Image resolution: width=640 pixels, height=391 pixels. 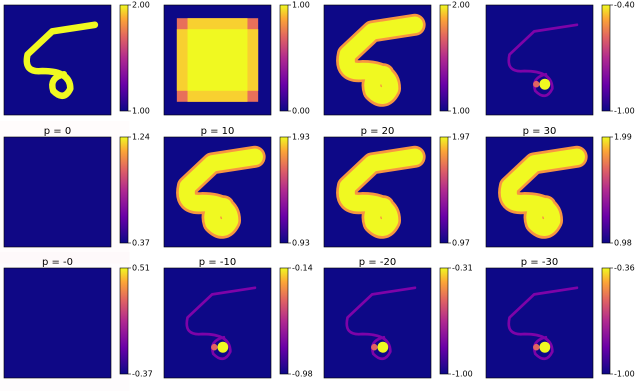 What do you see at coordinates (301, 111) in the screenshot?
I see `colorbar-tick-label: 0.00` at bounding box center [301, 111].